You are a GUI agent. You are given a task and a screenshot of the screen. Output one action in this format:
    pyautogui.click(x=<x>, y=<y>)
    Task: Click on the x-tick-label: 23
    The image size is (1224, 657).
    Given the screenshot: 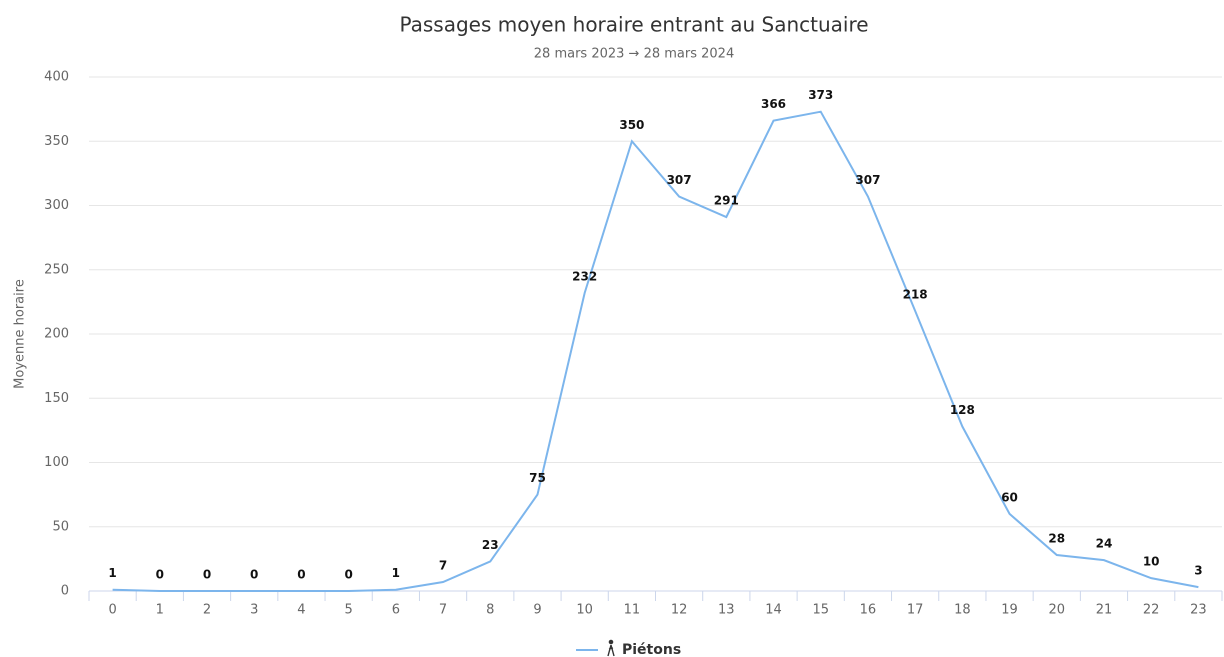 What is the action you would take?
    pyautogui.click(x=1198, y=610)
    